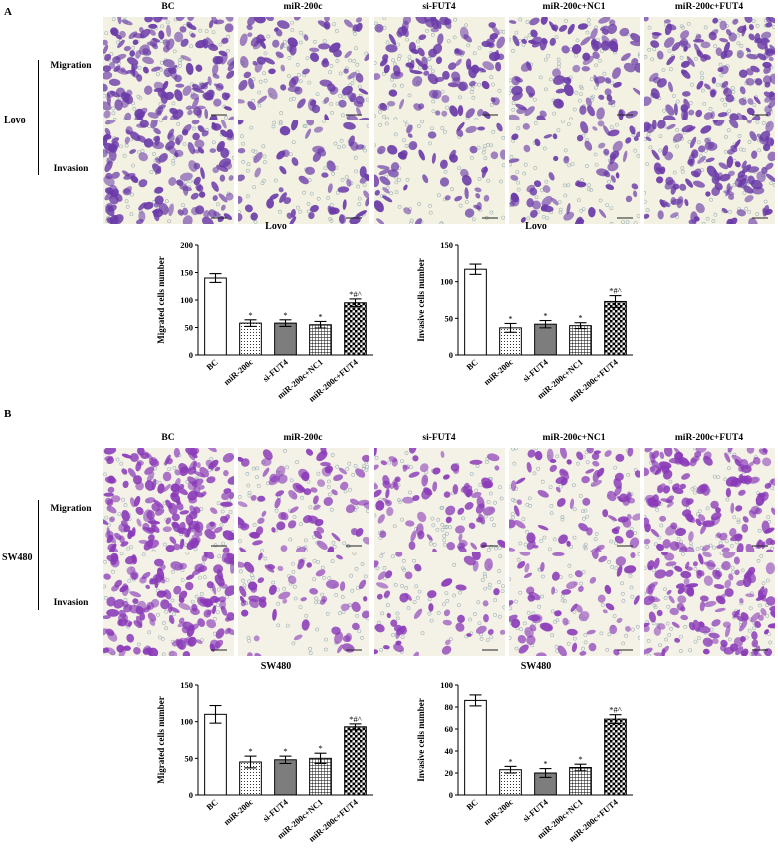  I want to click on row-bracket-line-b, so click(38, 555).